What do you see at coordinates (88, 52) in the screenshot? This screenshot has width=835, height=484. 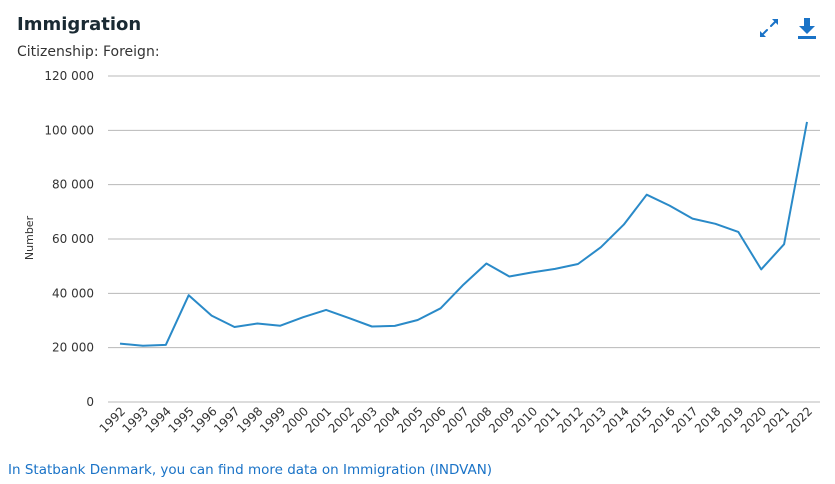 I see `chart-subtitle: Citizenship: Foreign:` at bounding box center [88, 52].